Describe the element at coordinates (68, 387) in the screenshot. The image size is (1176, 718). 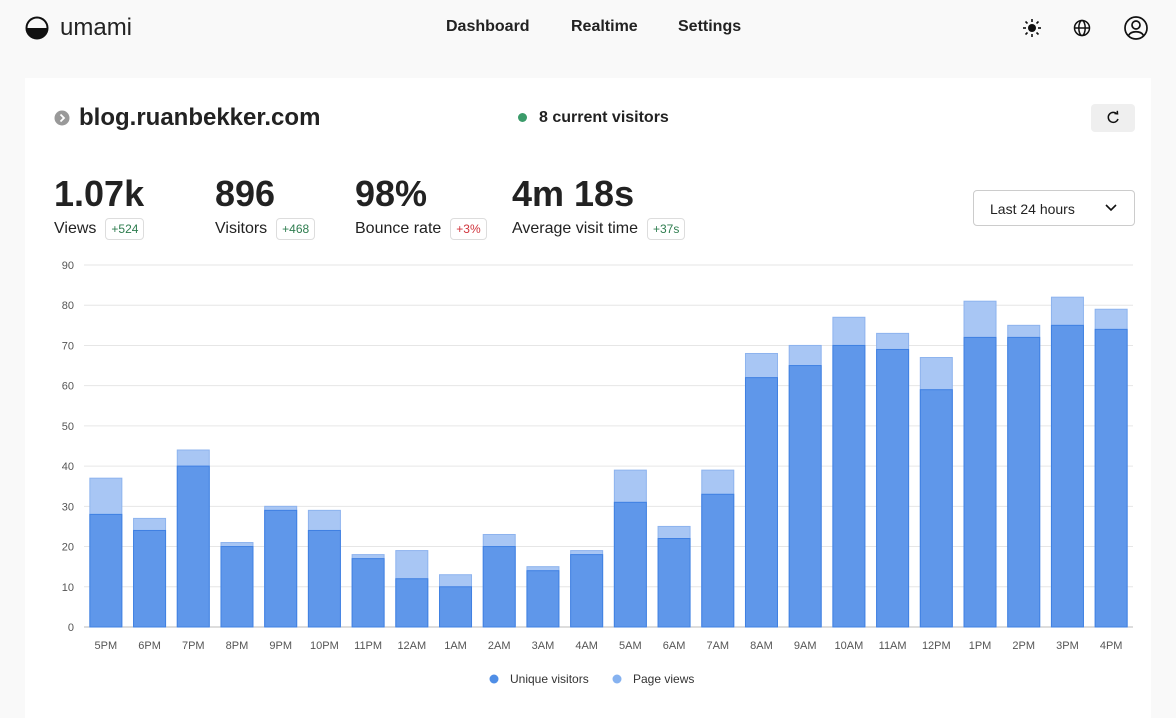
I see `y-tick-label: 60` at that location.